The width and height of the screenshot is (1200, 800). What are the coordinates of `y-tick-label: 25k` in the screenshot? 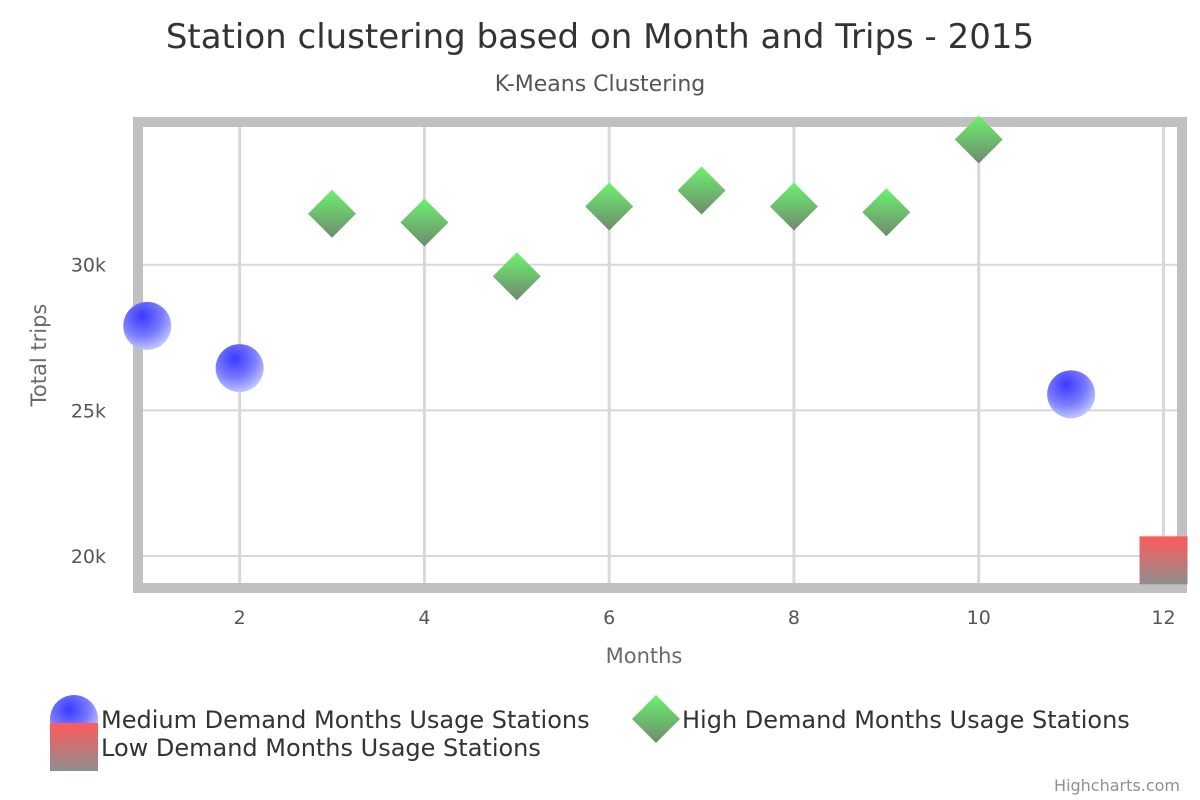 It's located at (88, 411).